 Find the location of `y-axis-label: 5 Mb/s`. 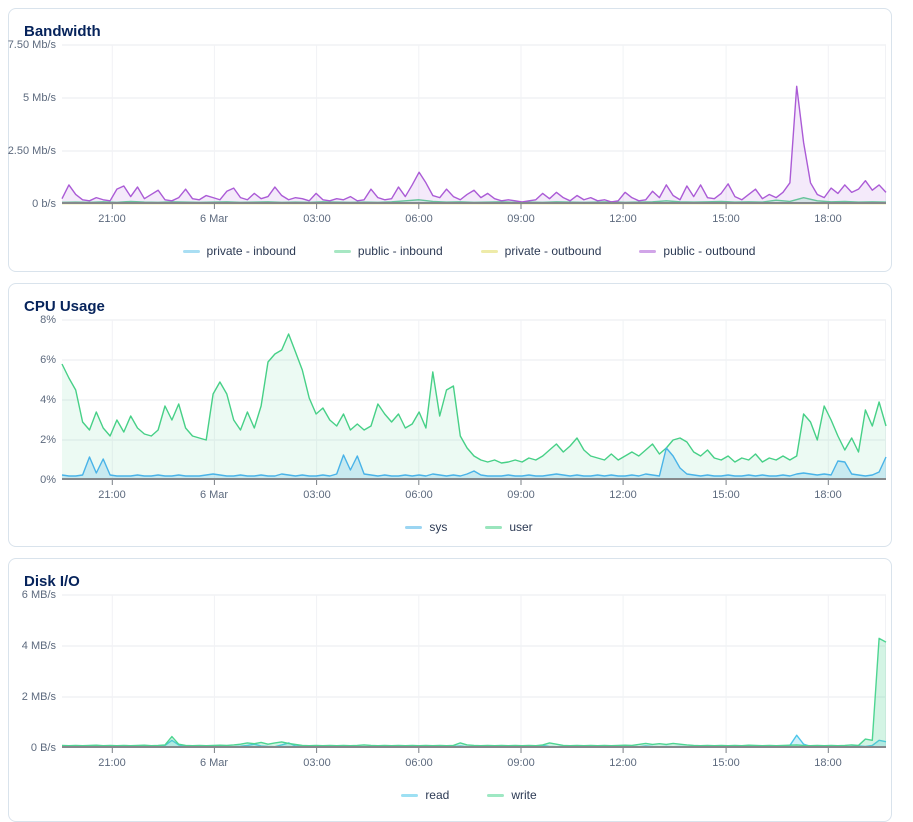

y-axis-label: 5 Mb/s is located at coordinates (39, 98).